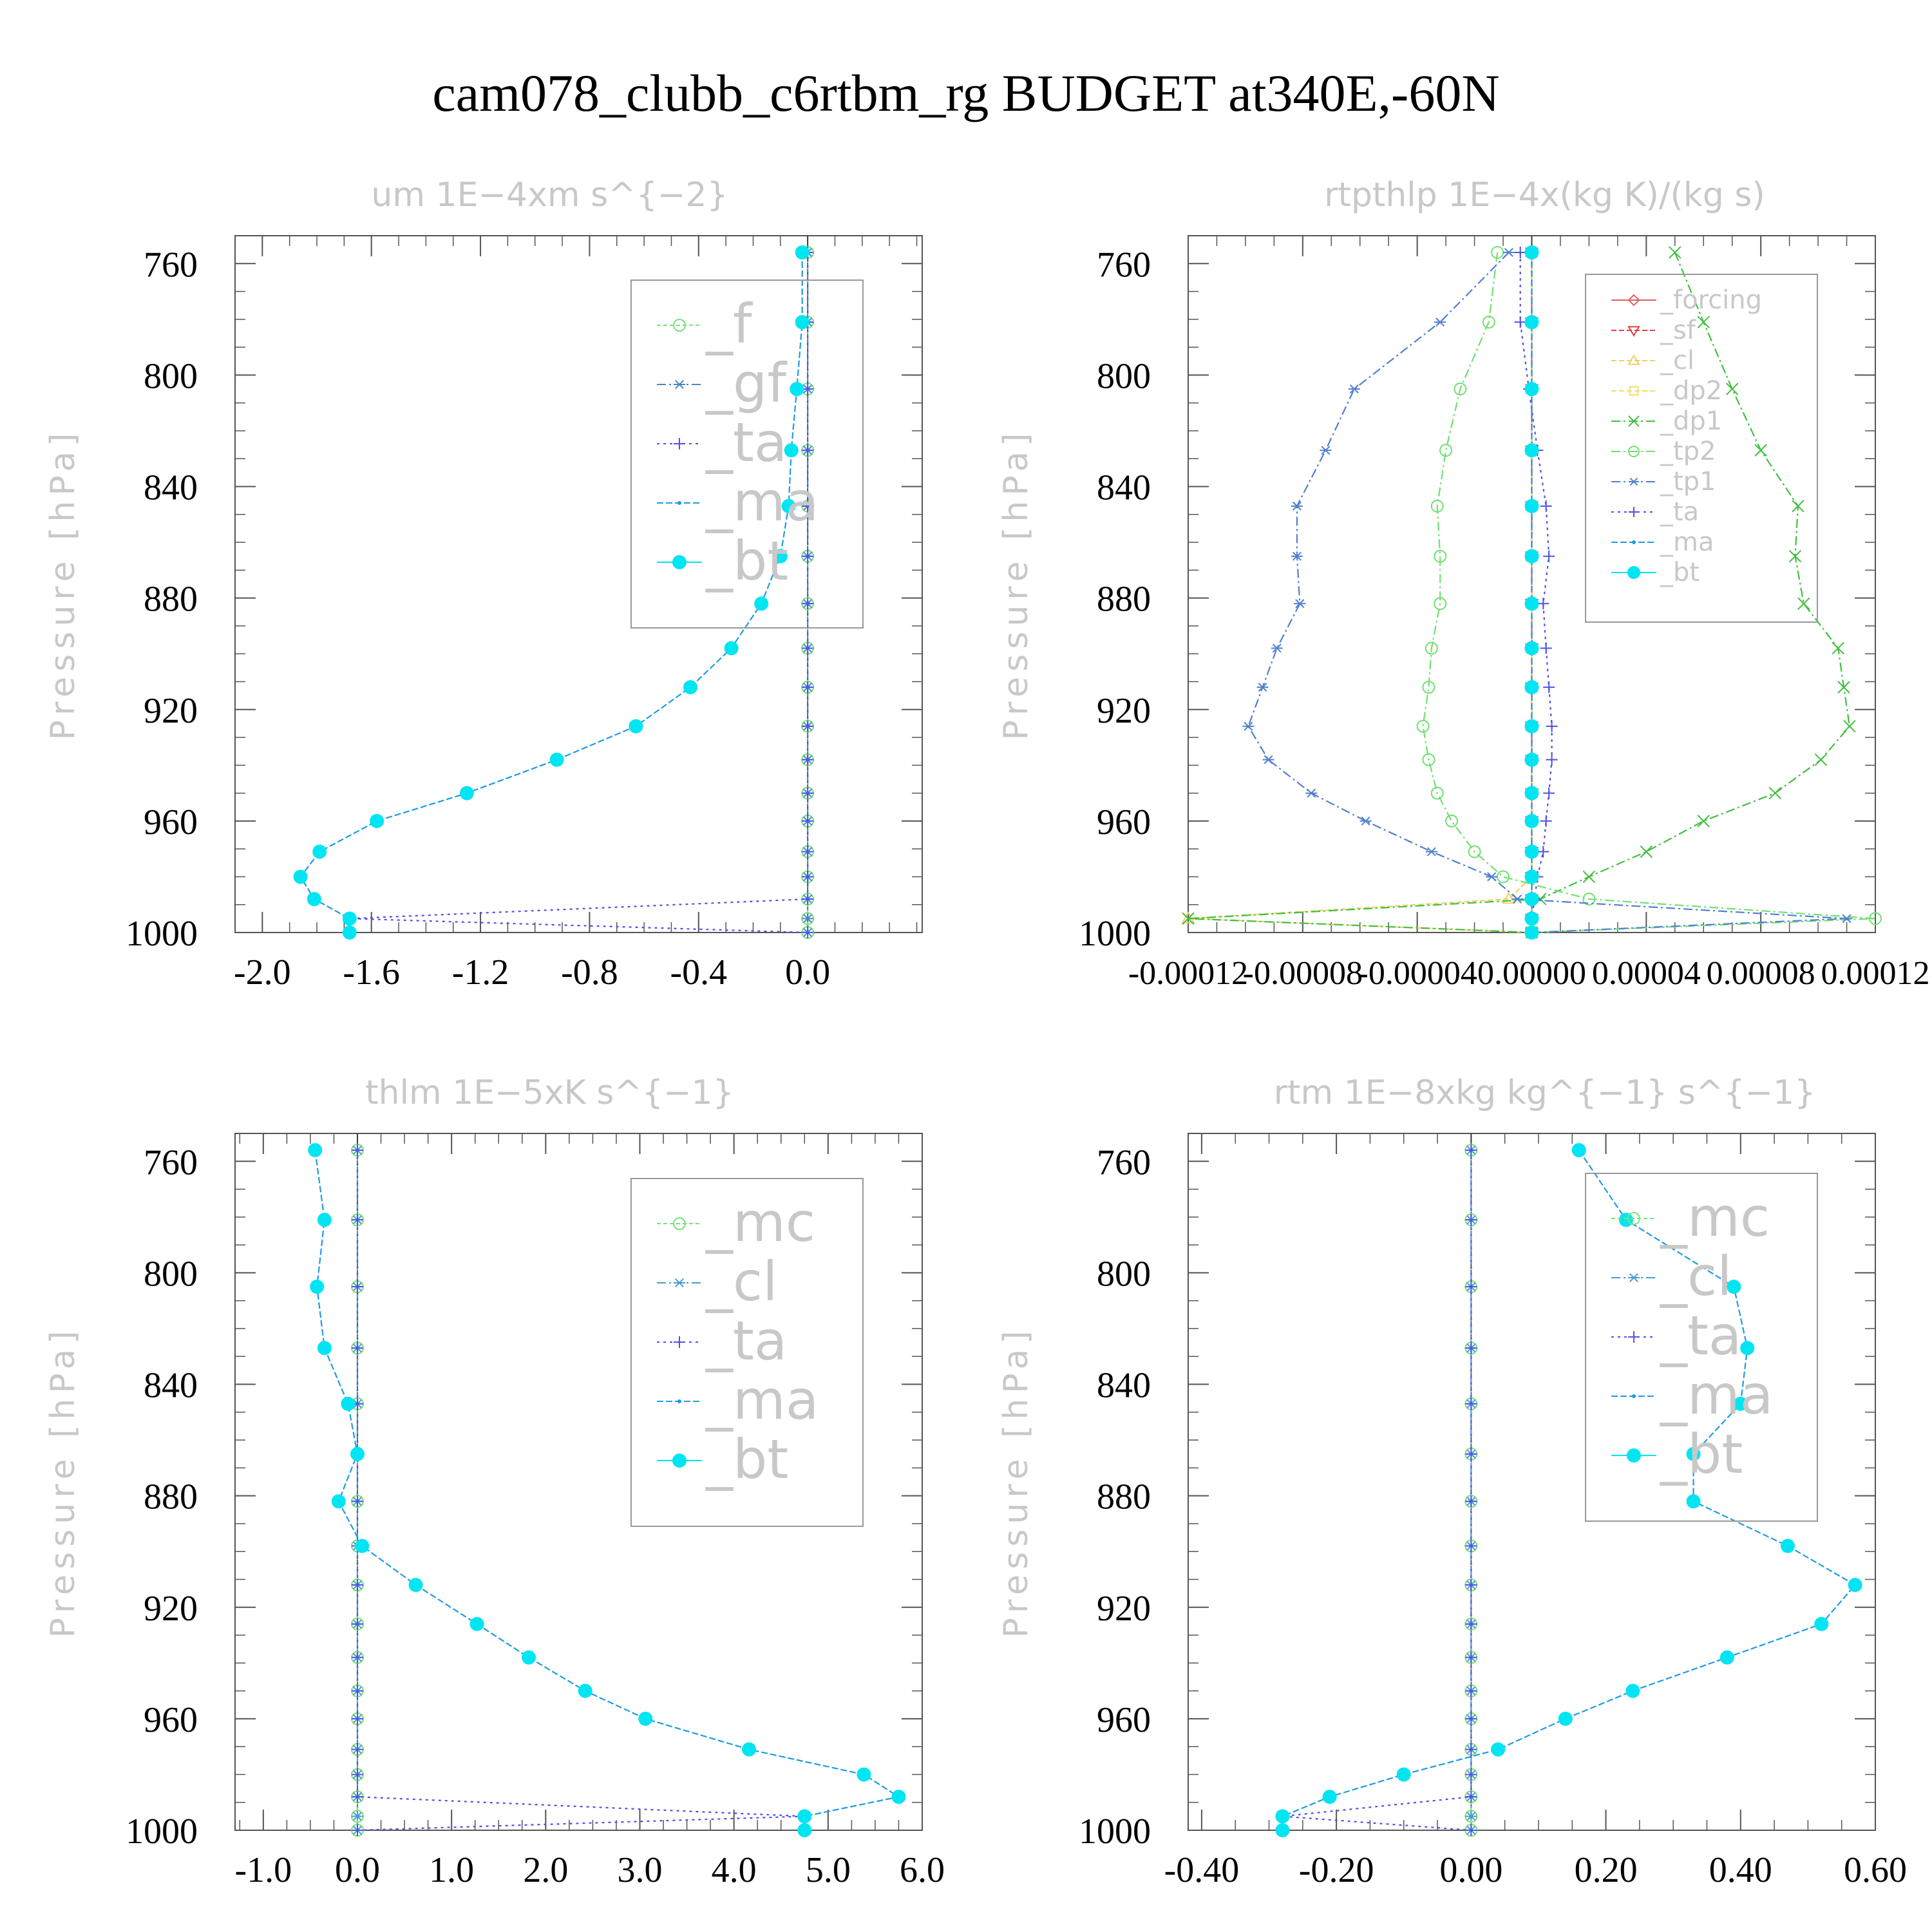 This screenshot has height=1932, width=1932. Describe the element at coordinates (734, 1870) in the screenshot. I see `x-tick-label: 4.0` at that location.